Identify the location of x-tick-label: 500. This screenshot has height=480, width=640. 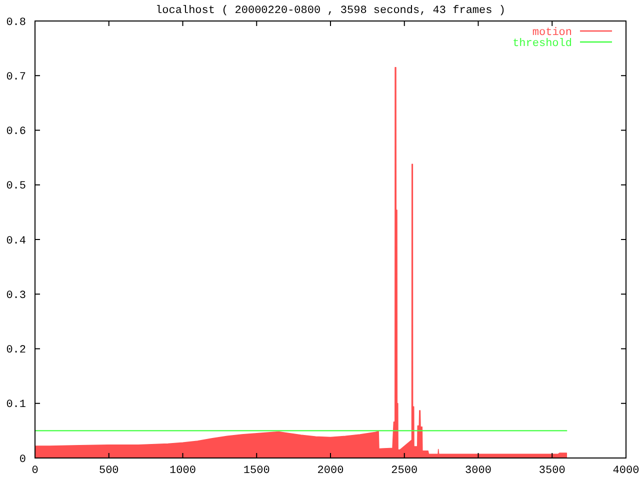
(108, 471).